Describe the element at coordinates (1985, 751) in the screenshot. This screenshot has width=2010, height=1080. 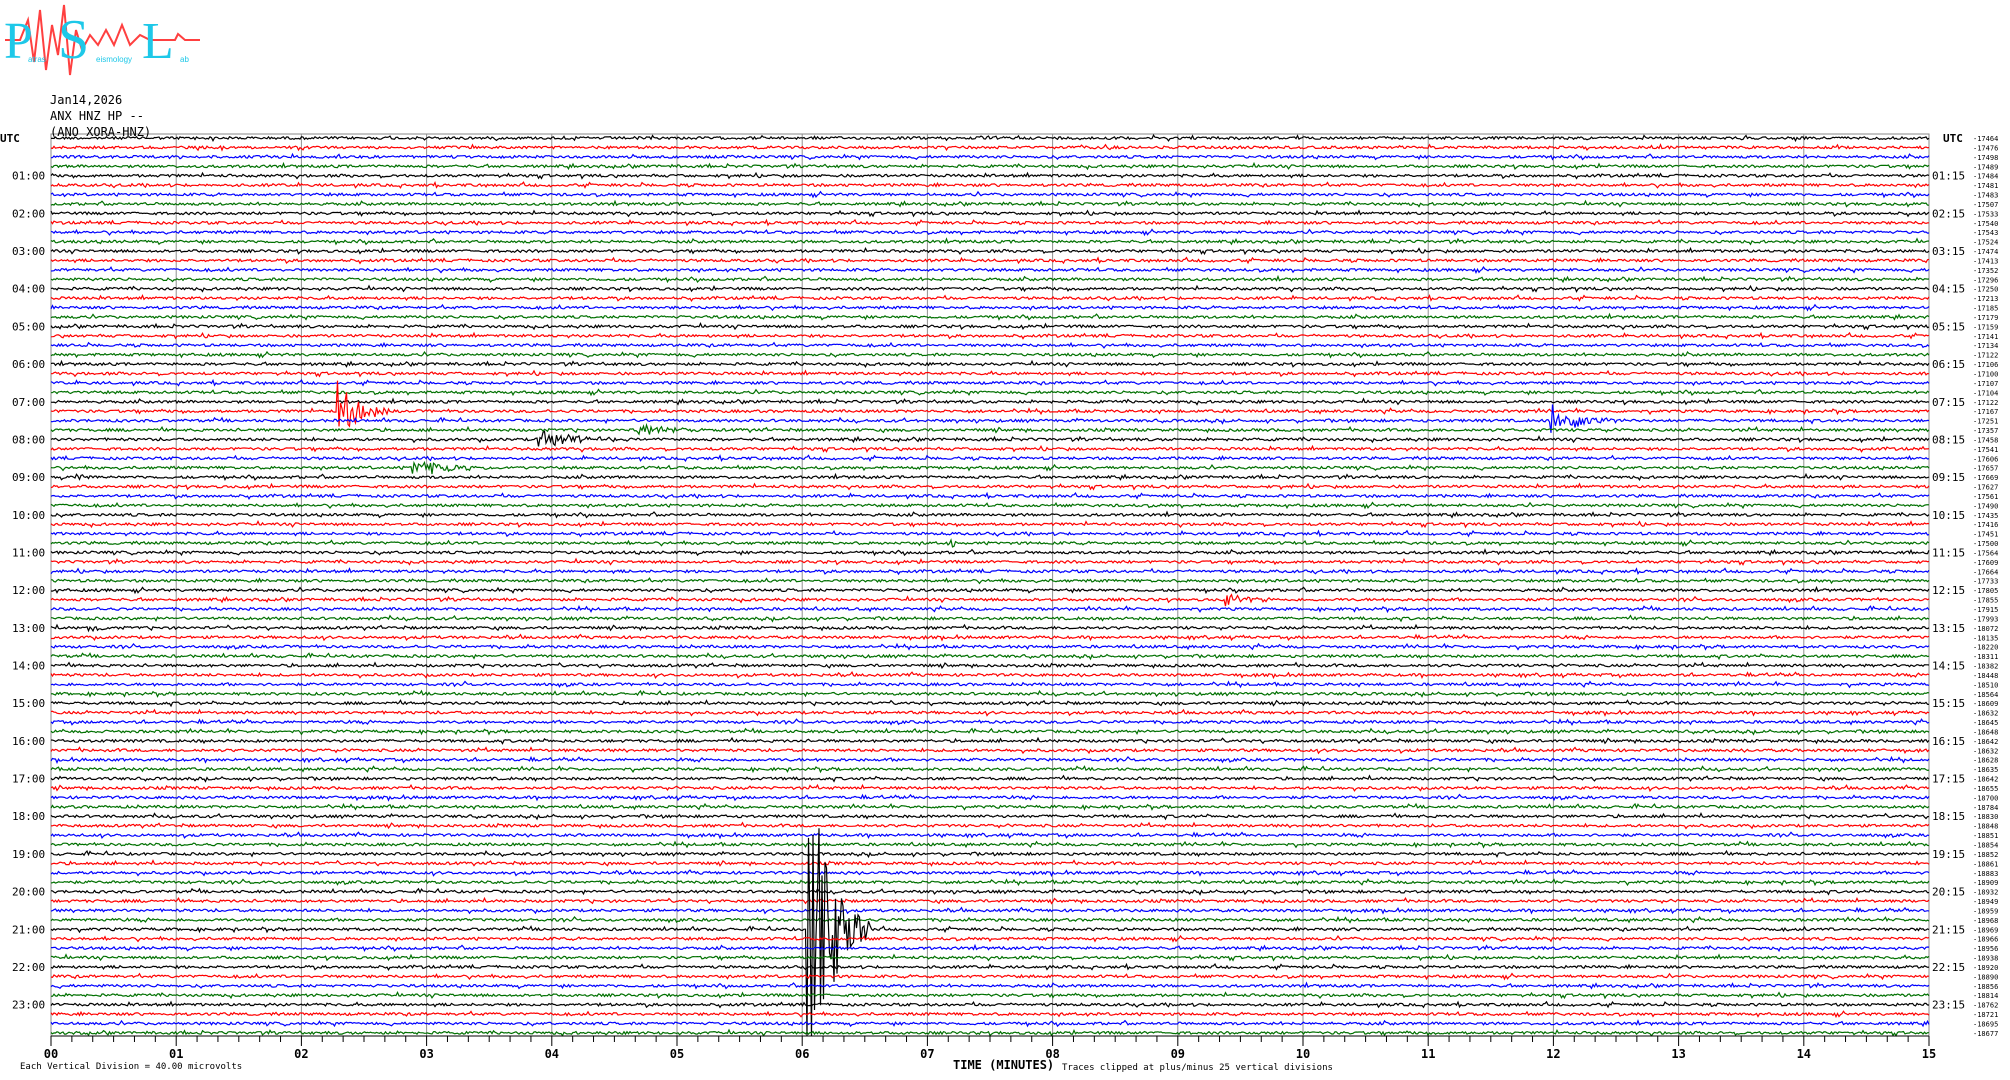
I see `trace-offset-label: -18632` at that location.